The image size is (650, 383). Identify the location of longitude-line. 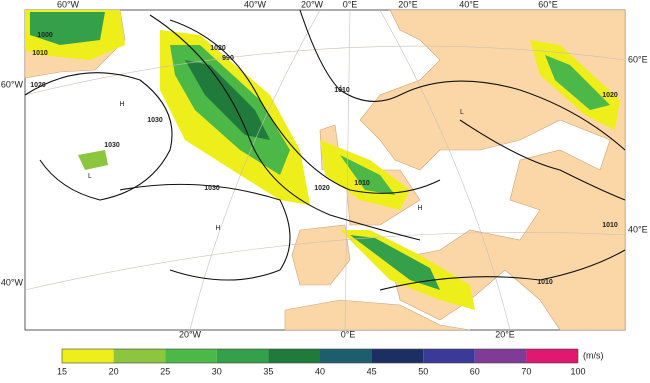
(347, 170).